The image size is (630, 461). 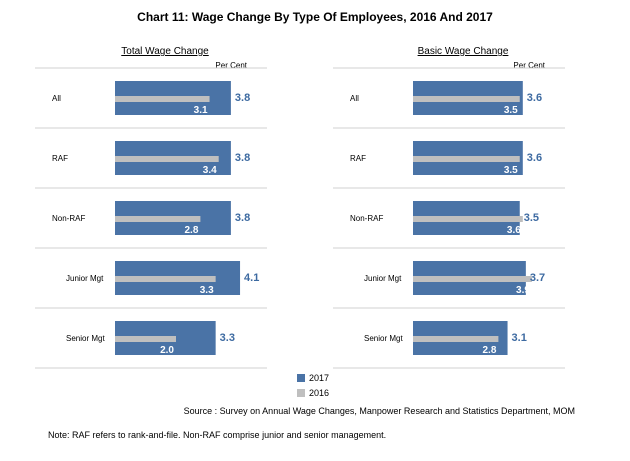 What do you see at coordinates (167, 350) in the screenshot?
I see `value-label-2016-senior-mgt: 2.0` at bounding box center [167, 350].